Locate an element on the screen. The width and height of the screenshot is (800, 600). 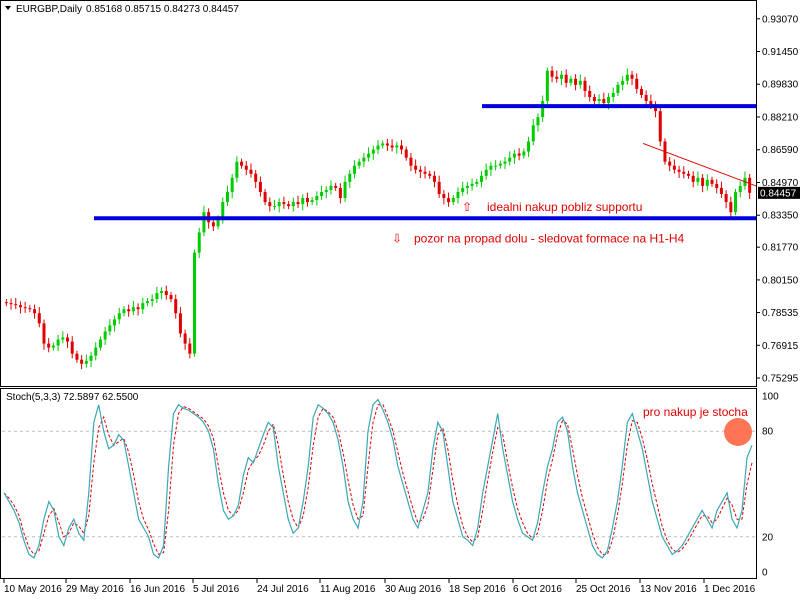
date-tick-label: 24 Jul 2016 is located at coordinates (283, 589).